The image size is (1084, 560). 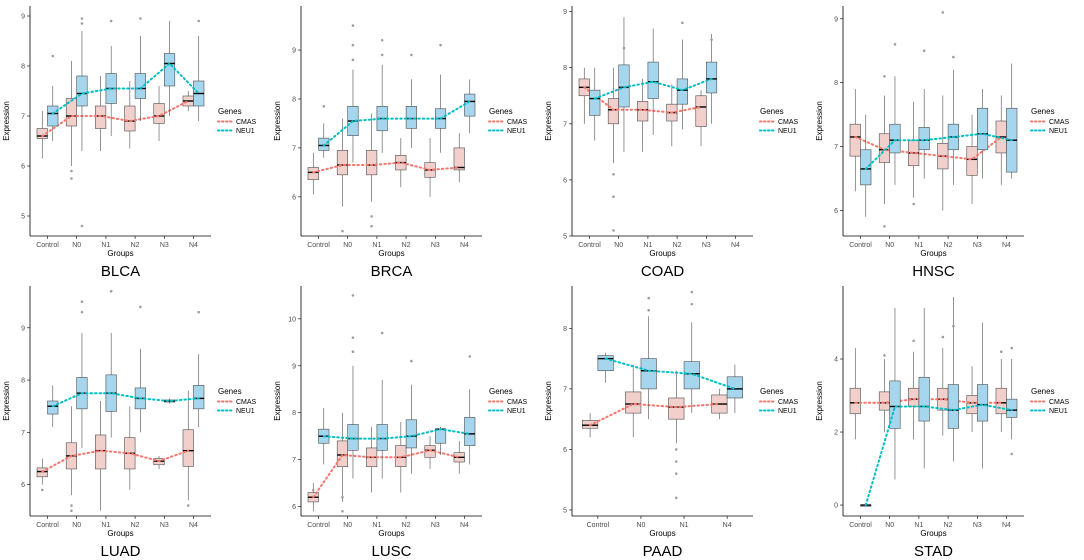 I want to click on box-neu1-n3, so click(x=169, y=68).